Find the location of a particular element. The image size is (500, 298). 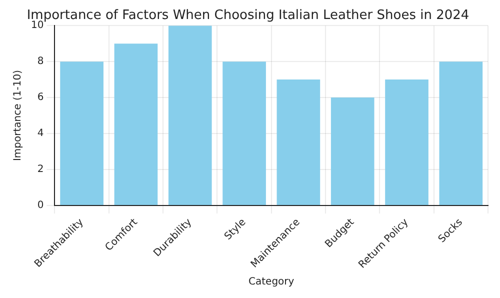

y-tick-label: 8 is located at coordinates (40, 62).